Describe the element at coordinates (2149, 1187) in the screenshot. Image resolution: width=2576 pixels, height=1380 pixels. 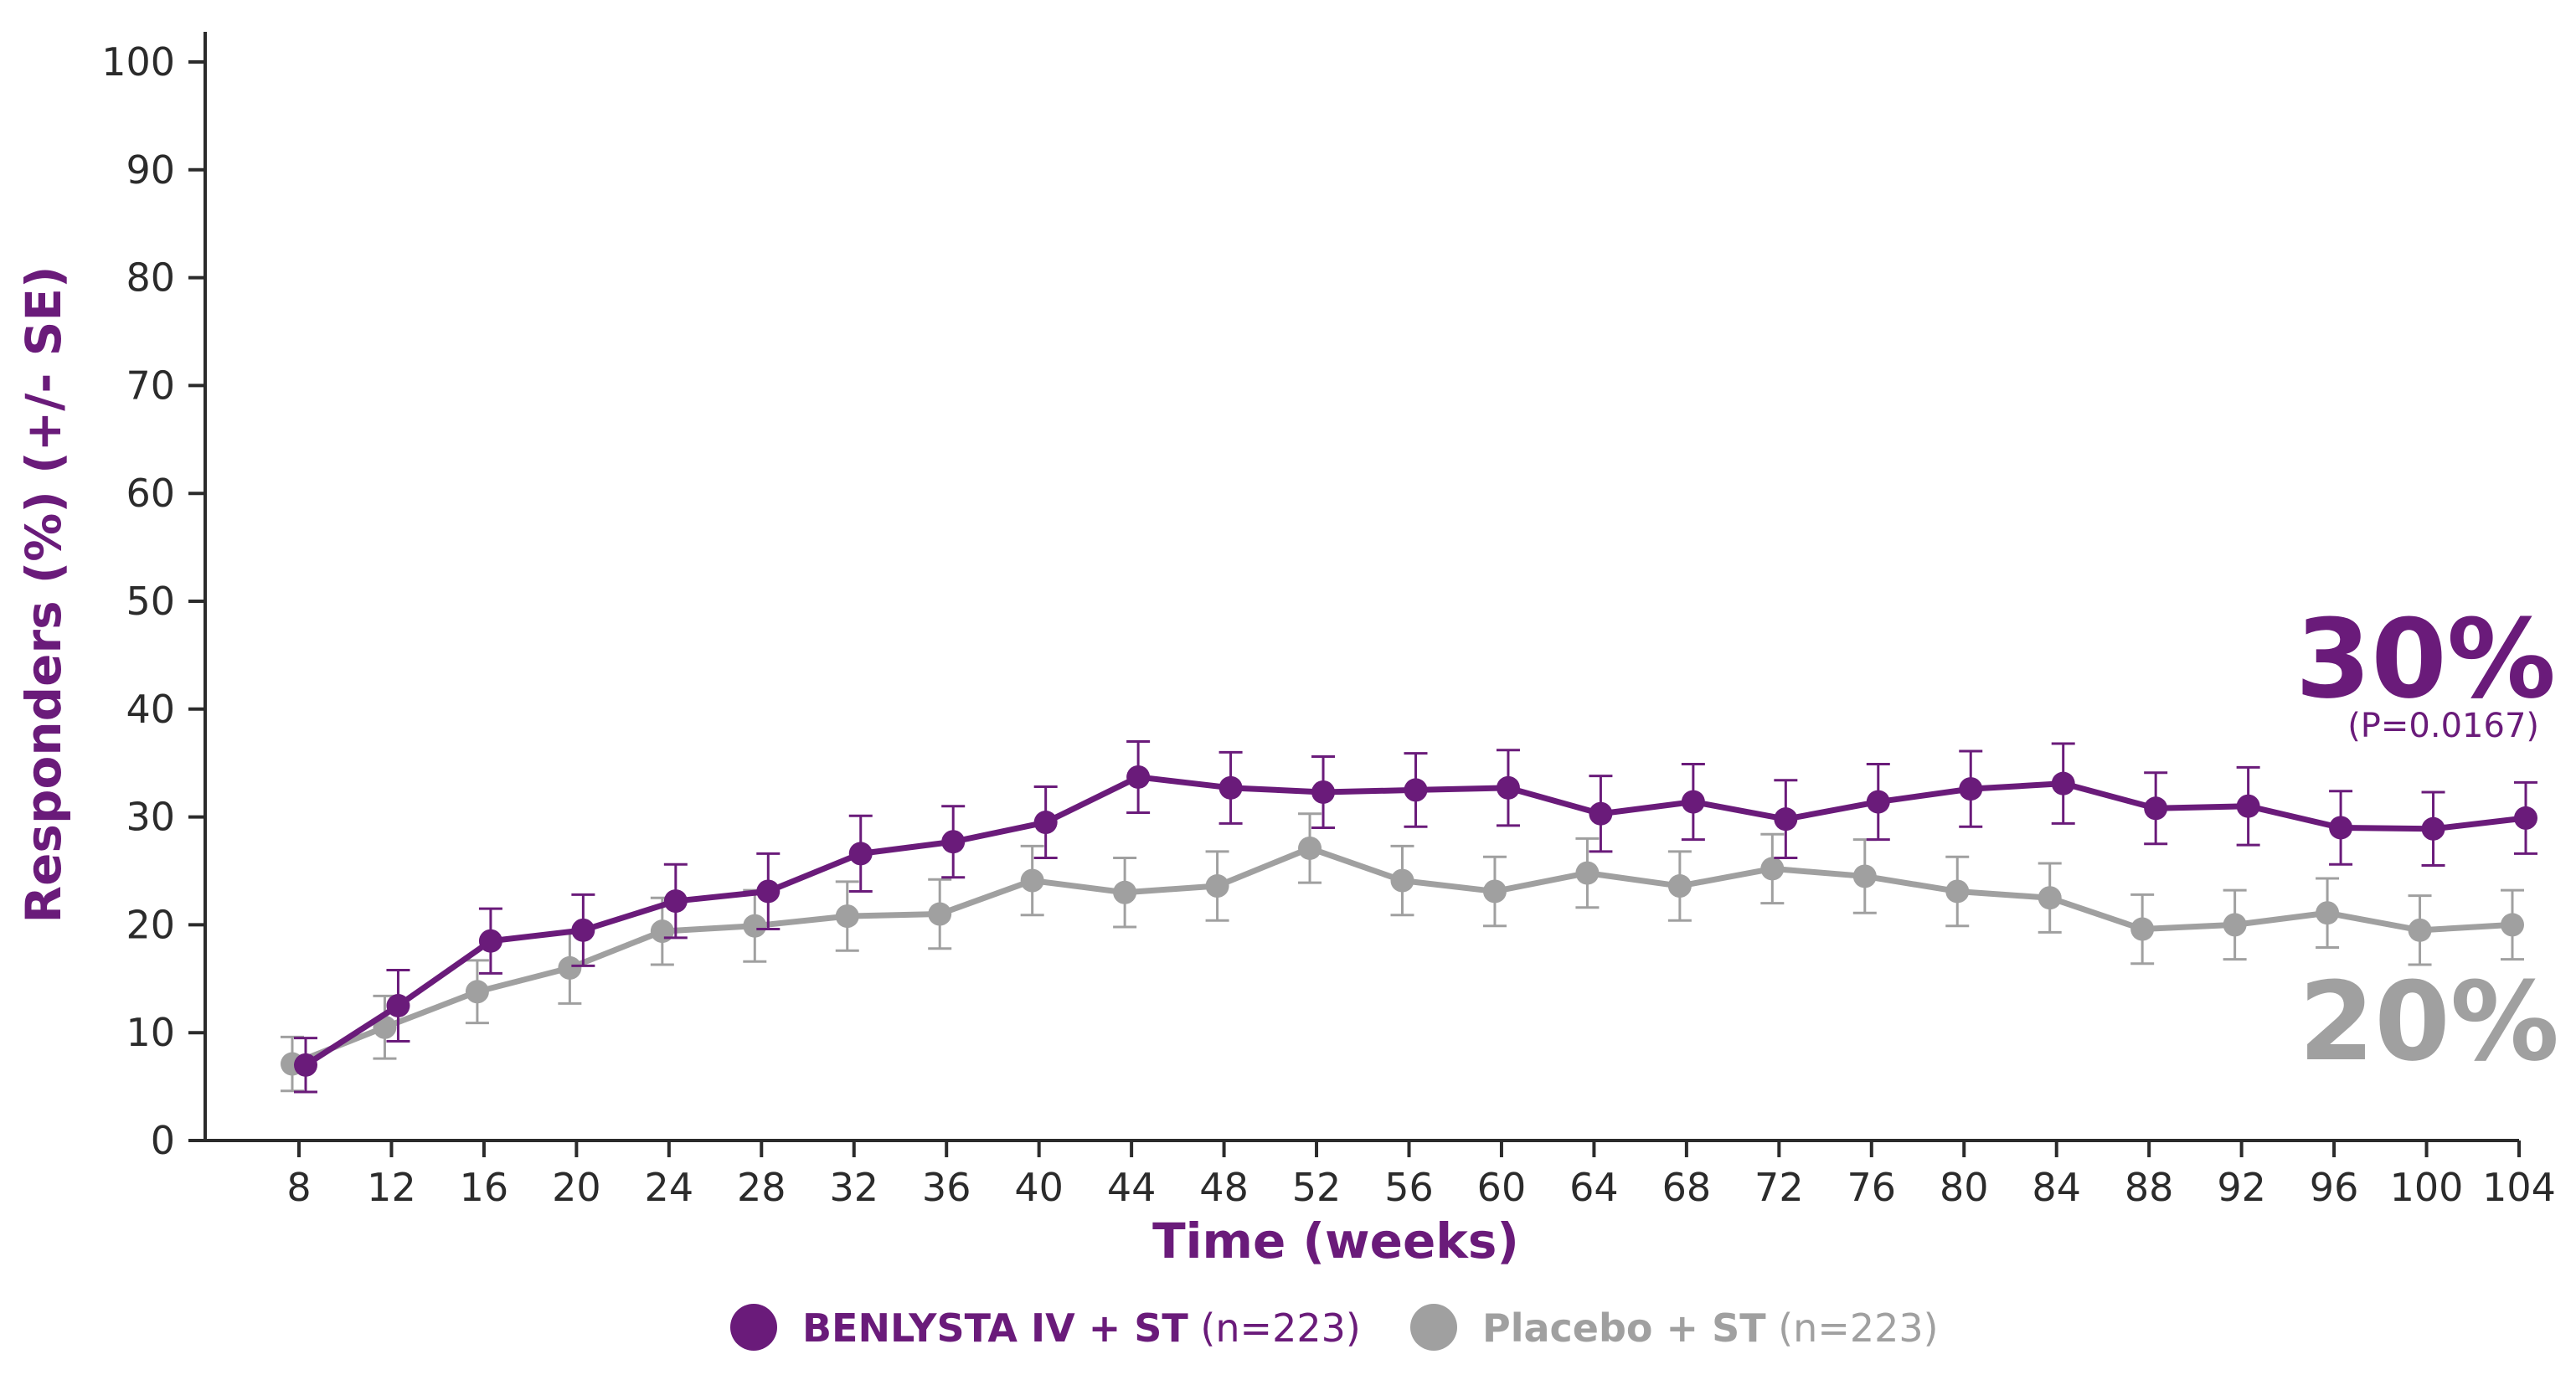
I see `x-tick-label: 88` at that location.